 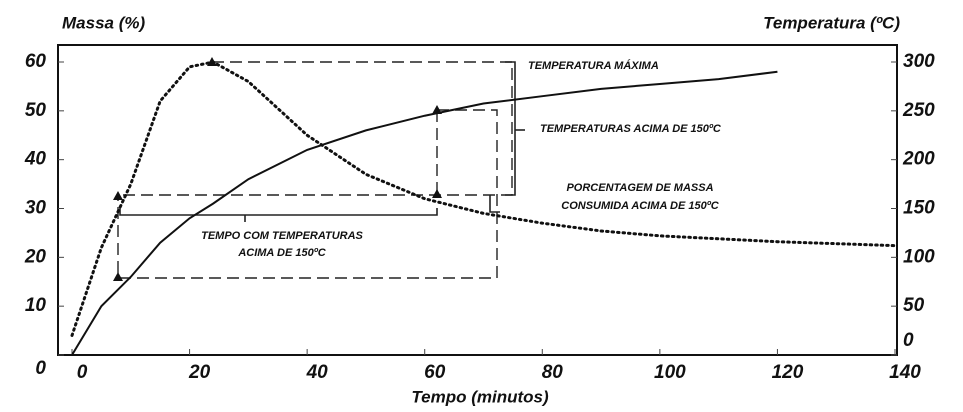 What do you see at coordinates (919, 61) in the screenshot?
I see `y2-tick-label: 300` at bounding box center [919, 61].